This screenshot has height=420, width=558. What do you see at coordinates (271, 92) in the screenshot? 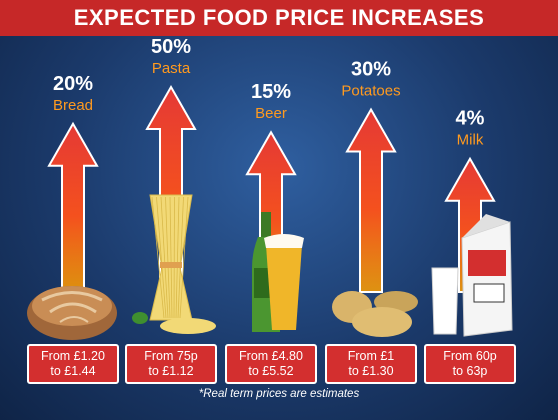
I see `value-label-beer: 15%` at bounding box center [271, 92].